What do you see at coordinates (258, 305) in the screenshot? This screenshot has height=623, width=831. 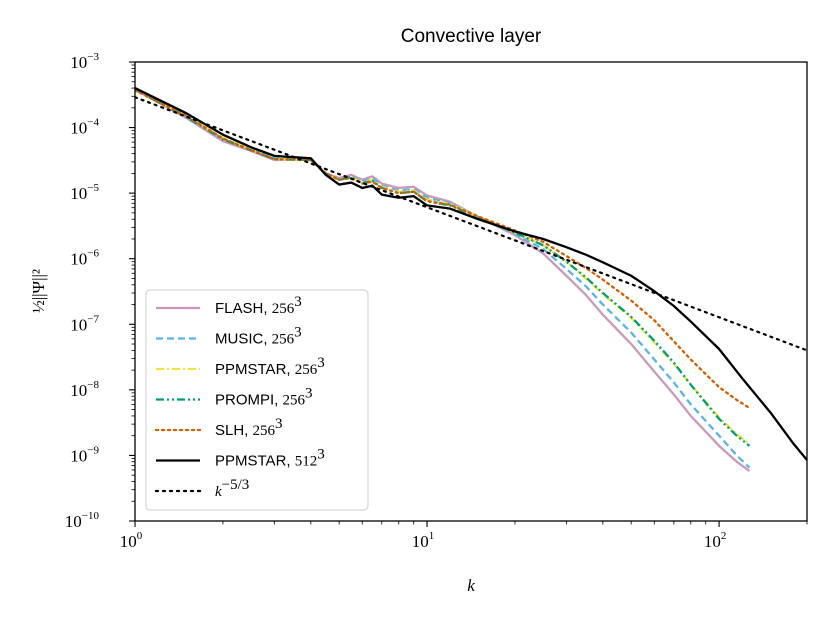 I see `legend-label-0: FLASH, 2563` at bounding box center [258, 305].